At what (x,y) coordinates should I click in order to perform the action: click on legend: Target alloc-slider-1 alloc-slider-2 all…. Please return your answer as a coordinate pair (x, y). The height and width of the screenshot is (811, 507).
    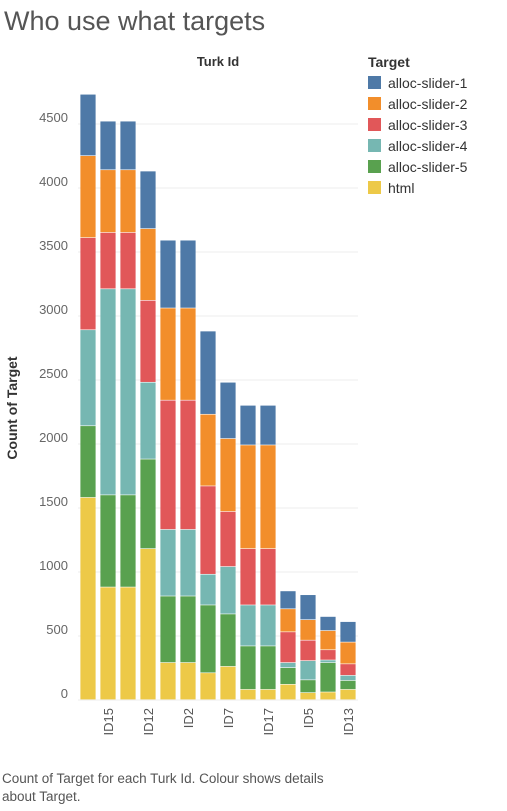
    Looking at the image, I should click on (417, 126).